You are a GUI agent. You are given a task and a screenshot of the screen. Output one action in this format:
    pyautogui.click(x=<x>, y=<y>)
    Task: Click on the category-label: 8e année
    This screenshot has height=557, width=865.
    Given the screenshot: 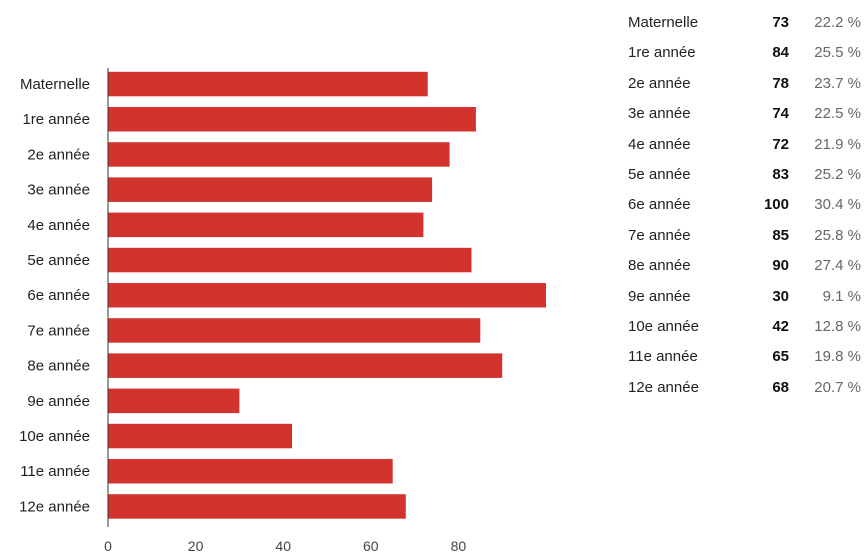 What is the action you would take?
    pyautogui.click(x=58, y=366)
    